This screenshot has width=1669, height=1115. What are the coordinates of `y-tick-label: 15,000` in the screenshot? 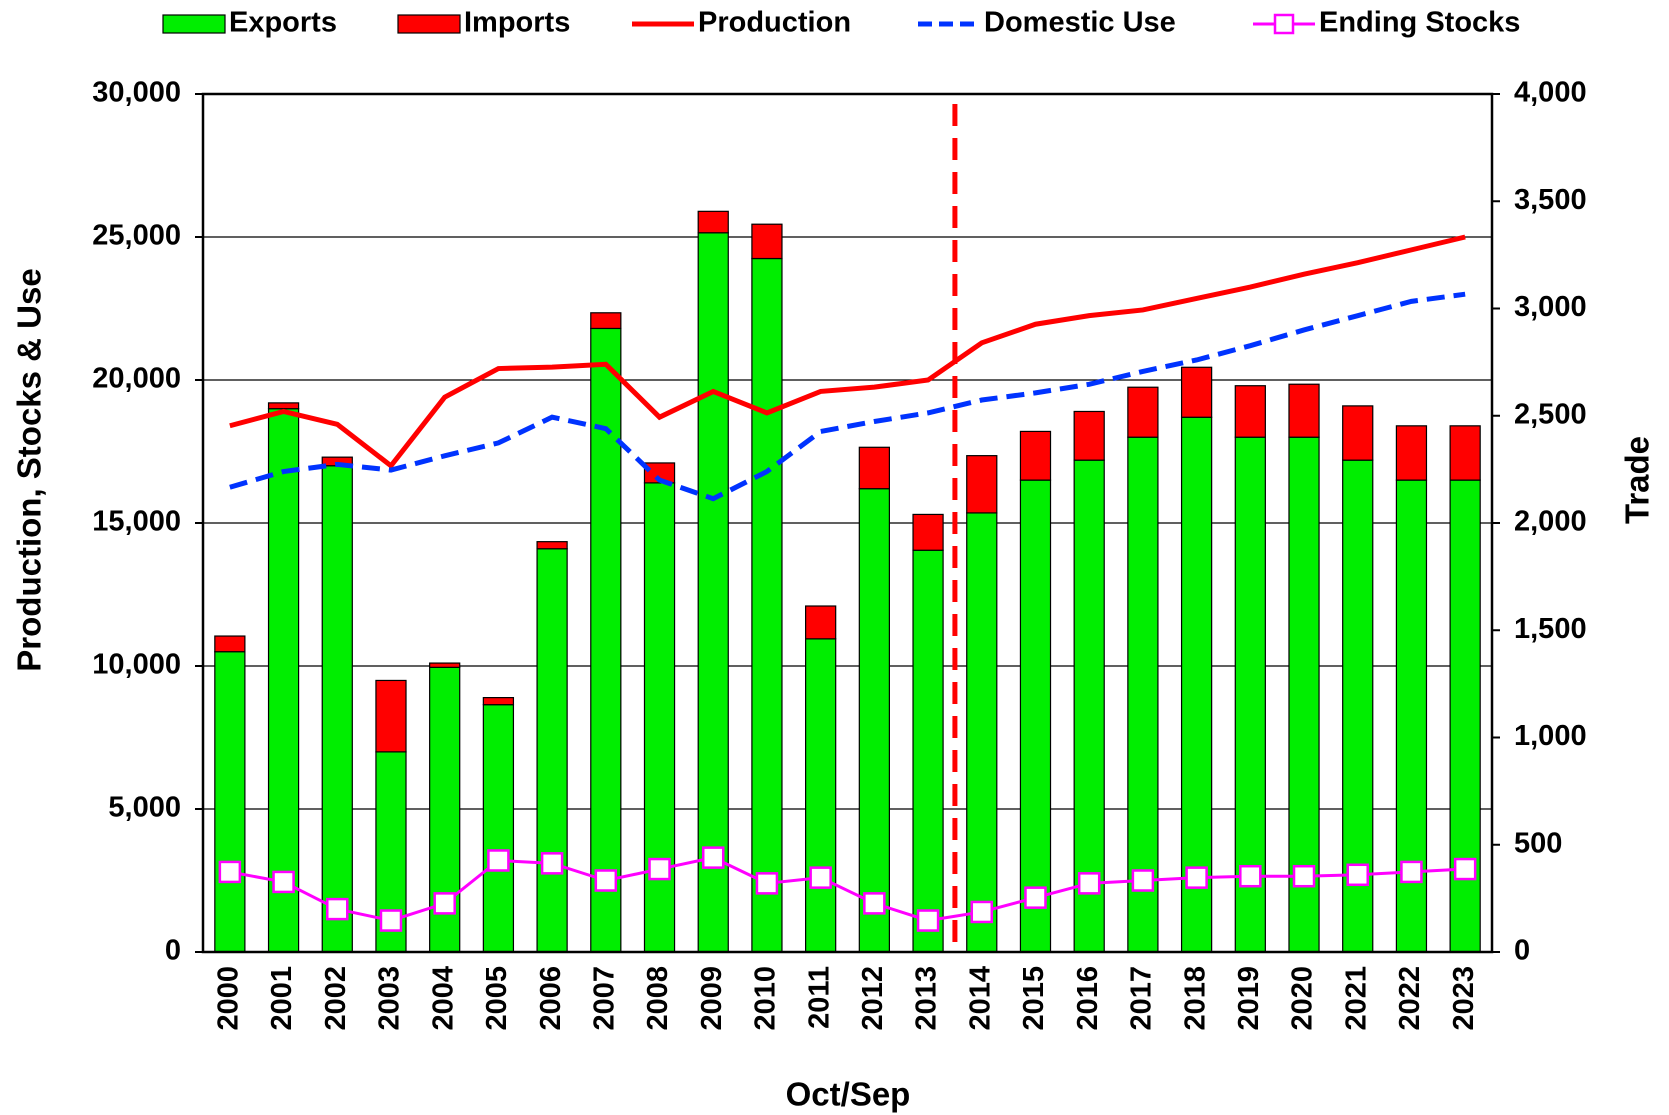 It's located at (136, 522).